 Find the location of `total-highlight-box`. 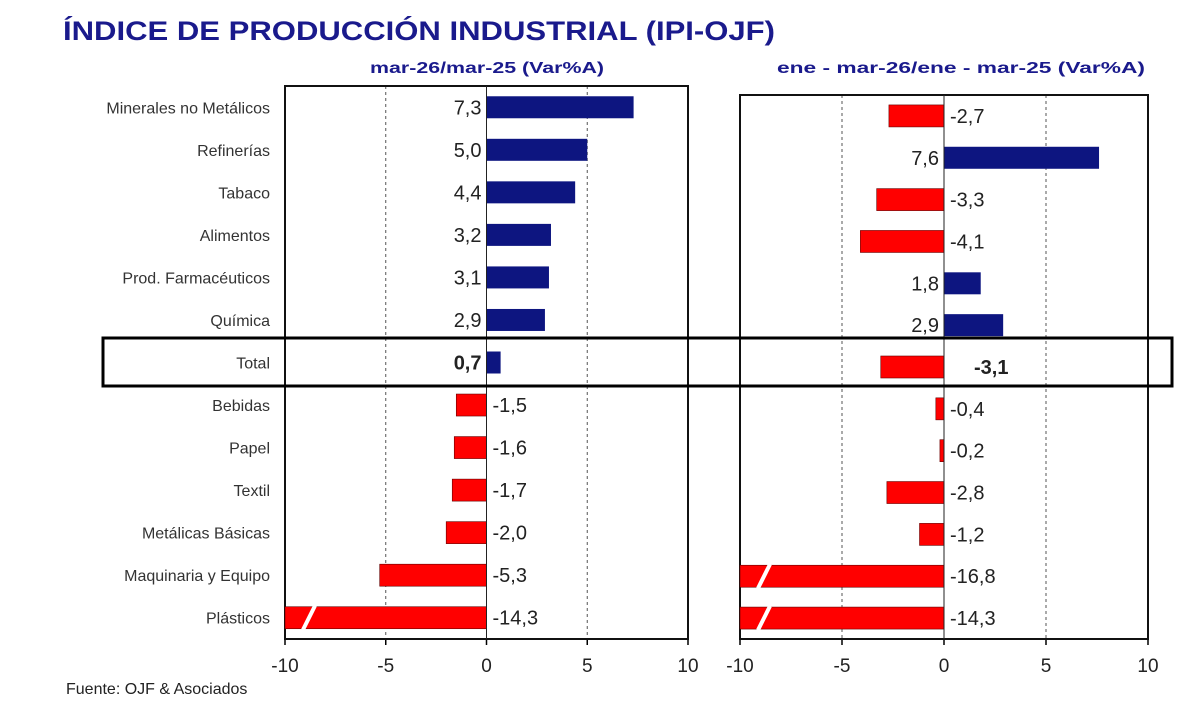

total-highlight-box is located at coordinates (637, 362).